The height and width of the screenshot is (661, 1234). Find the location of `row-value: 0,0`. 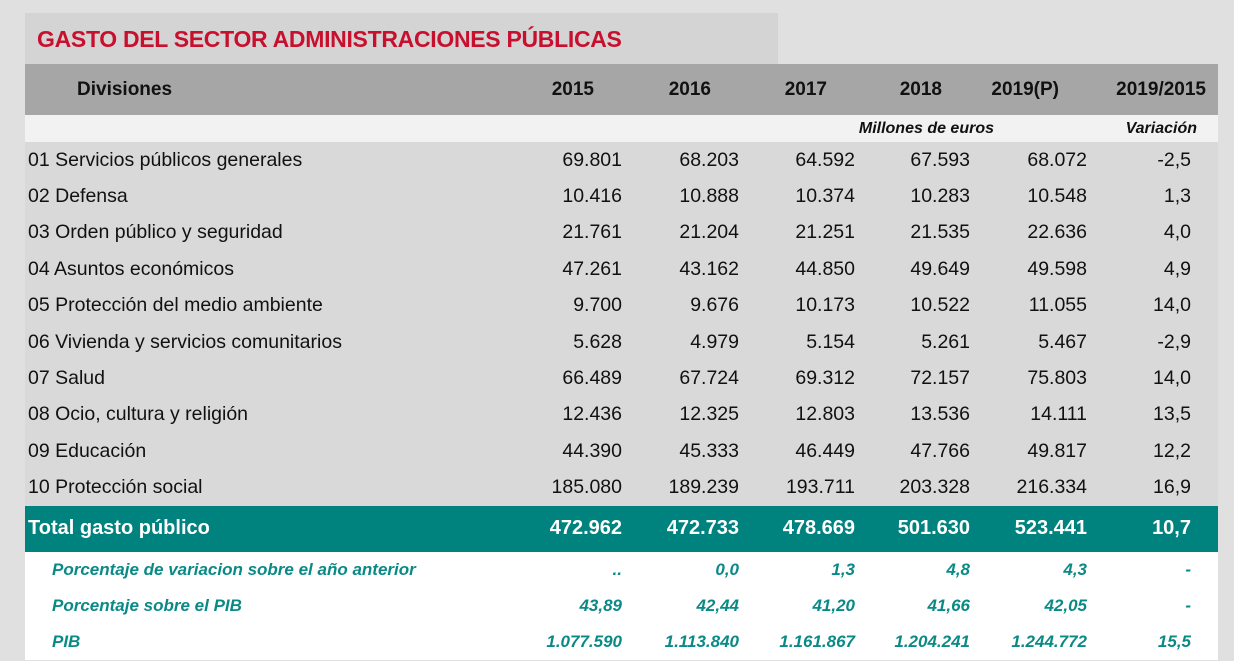

row-value: 0,0 is located at coordinates (680, 569).